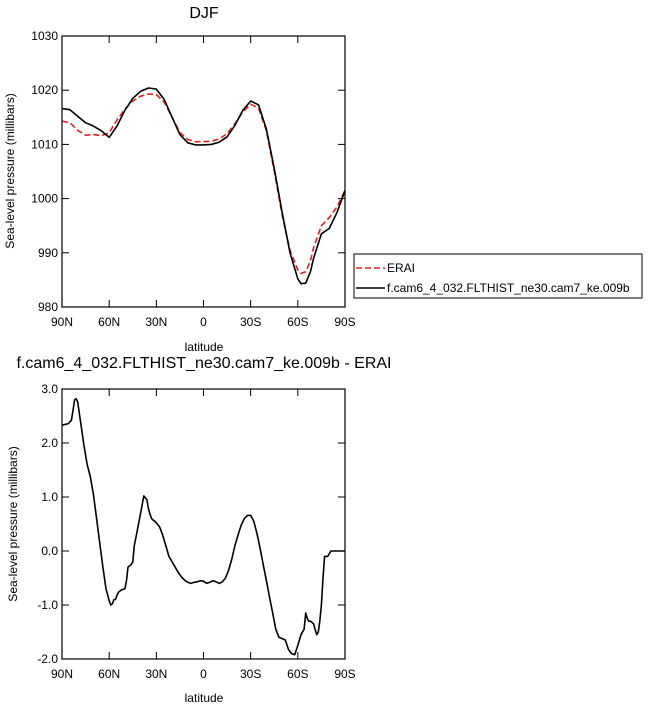  Describe the element at coordinates (48, 307) in the screenshot. I see `y-tick-label: 980` at that location.